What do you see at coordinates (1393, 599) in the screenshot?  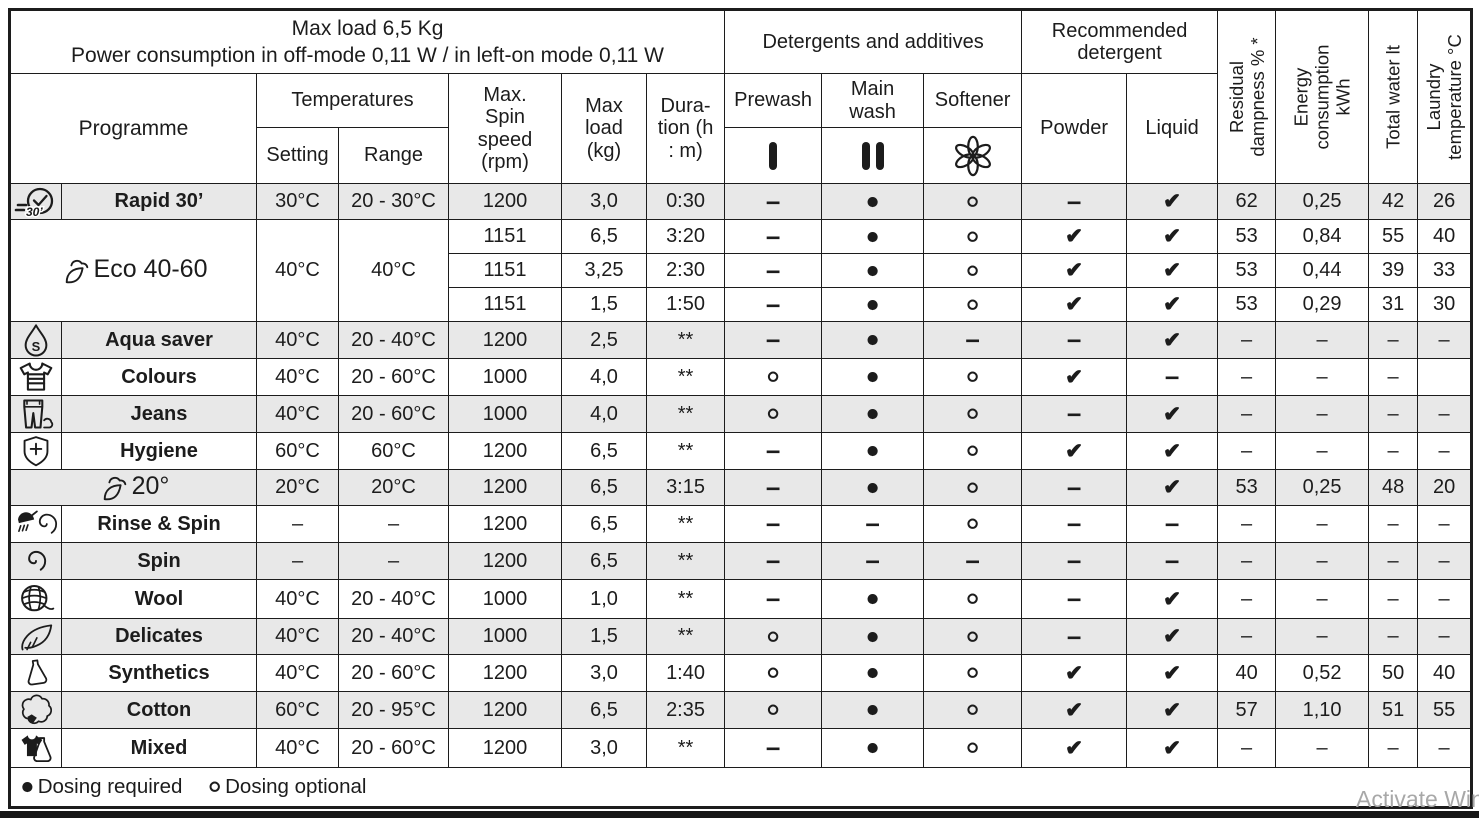 I see `cell-water: –` at bounding box center [1393, 599].